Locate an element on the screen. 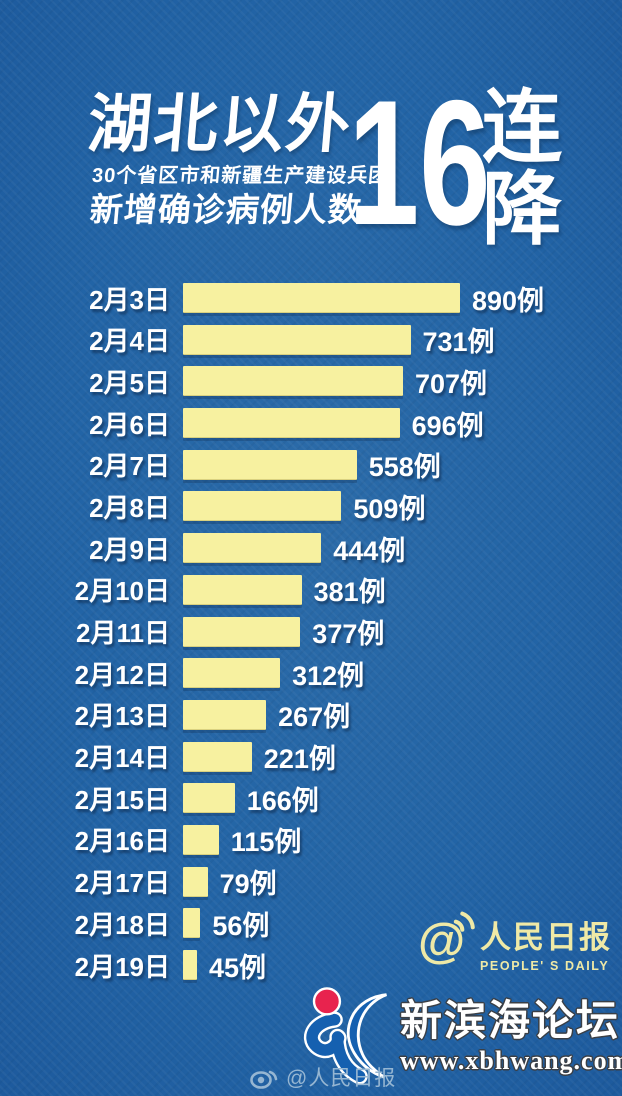  date-label: 2月6日 is located at coordinates (129, 424).